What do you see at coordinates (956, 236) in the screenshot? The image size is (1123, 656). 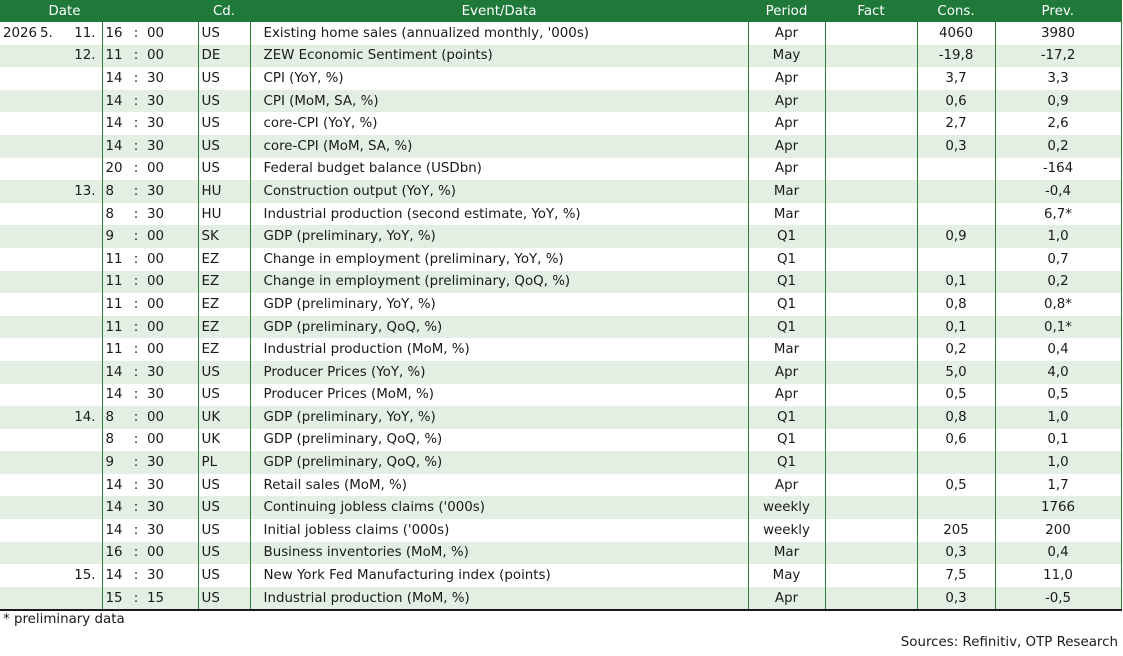 I see `consensus-value: 0,9` at bounding box center [956, 236].